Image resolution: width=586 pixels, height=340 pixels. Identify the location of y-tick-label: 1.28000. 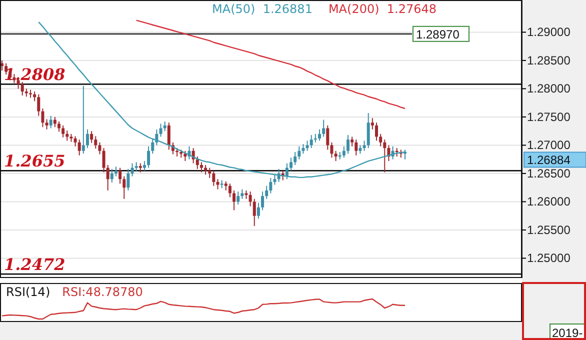
(549, 89).